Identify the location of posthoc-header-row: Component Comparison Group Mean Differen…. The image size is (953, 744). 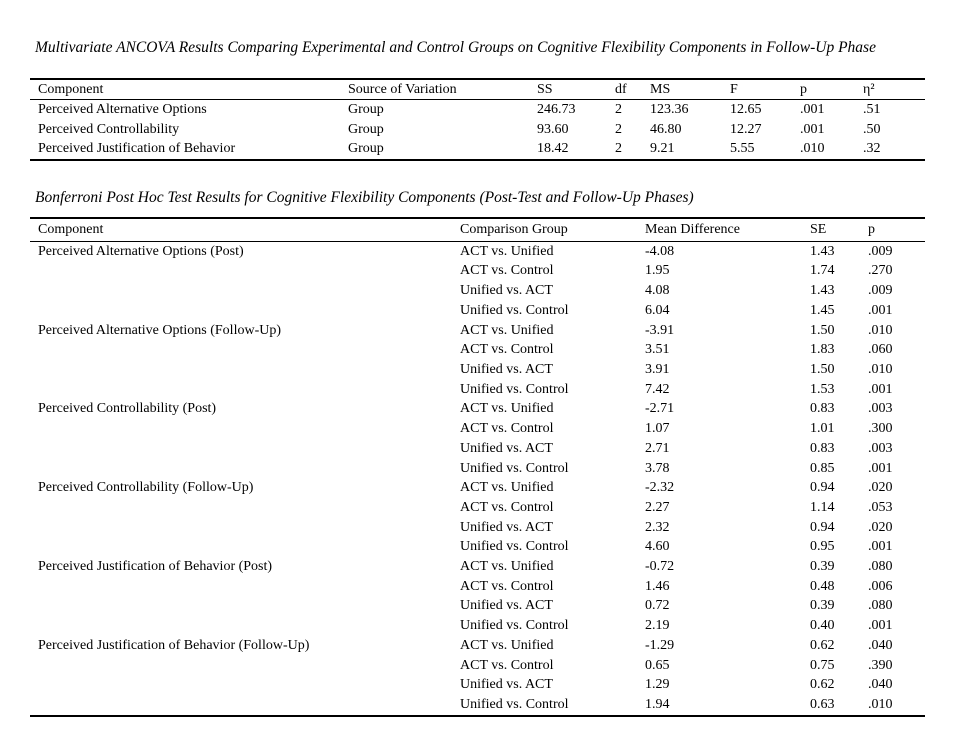
(477, 230).